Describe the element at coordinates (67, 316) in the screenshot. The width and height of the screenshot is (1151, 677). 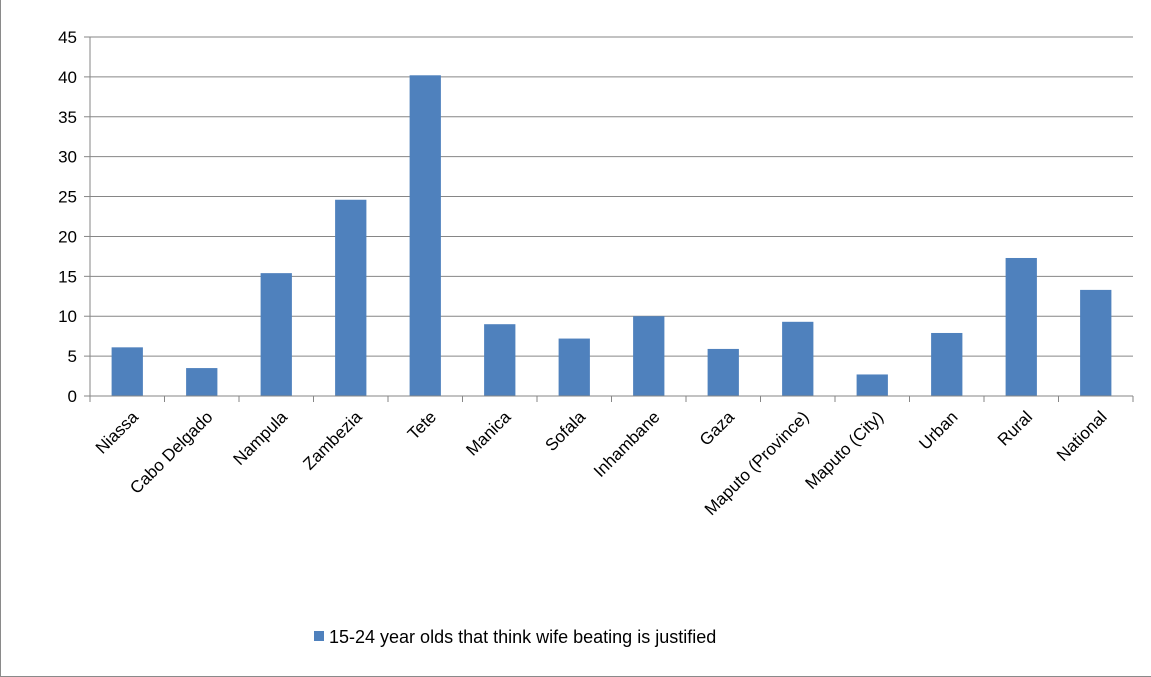
I see `y-tick-label: 10` at that location.